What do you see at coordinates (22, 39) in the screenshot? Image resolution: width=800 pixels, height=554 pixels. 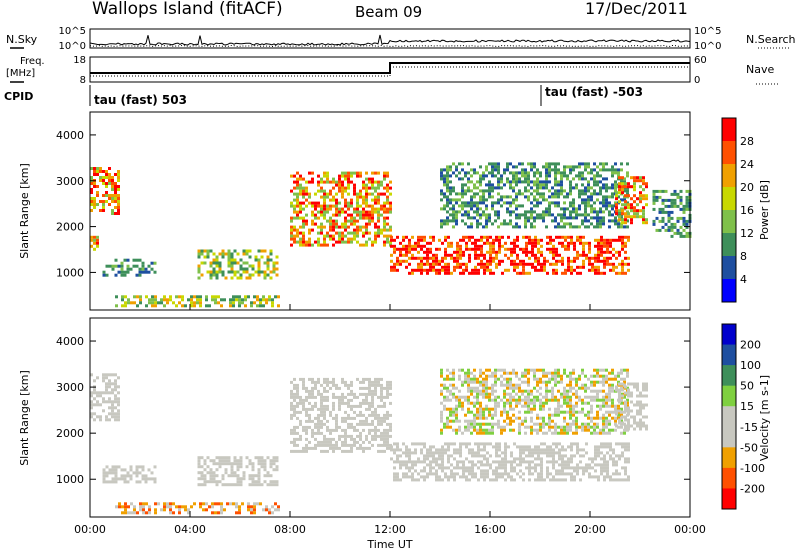 I see `nsky-label: N.Sky` at bounding box center [22, 39].